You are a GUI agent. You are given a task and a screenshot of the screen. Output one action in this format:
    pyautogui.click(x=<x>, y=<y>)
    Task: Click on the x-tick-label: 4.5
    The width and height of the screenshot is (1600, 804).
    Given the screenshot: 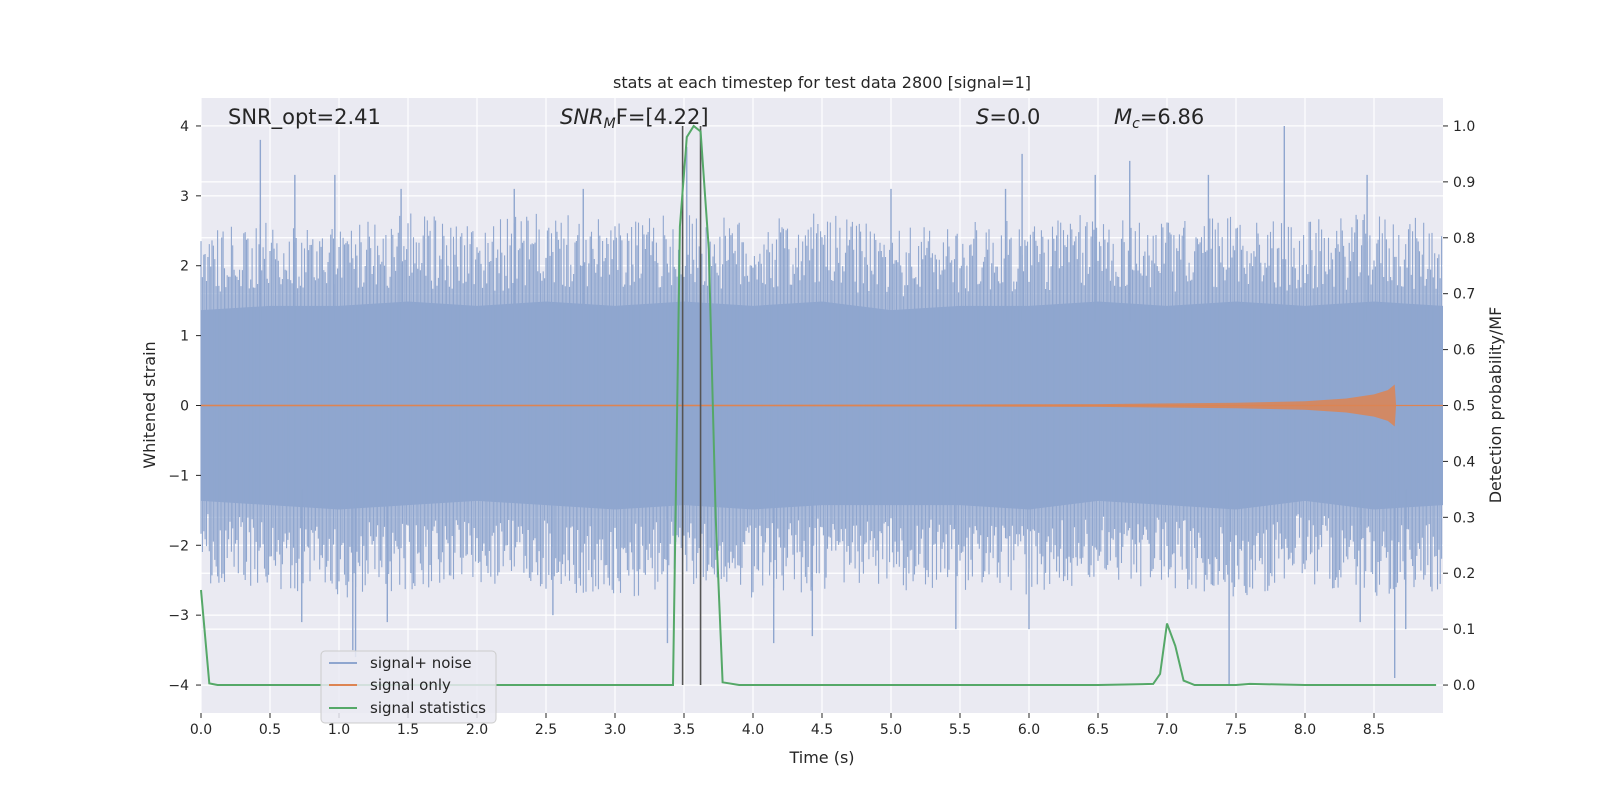 What is the action you would take?
    pyautogui.click(x=822, y=730)
    